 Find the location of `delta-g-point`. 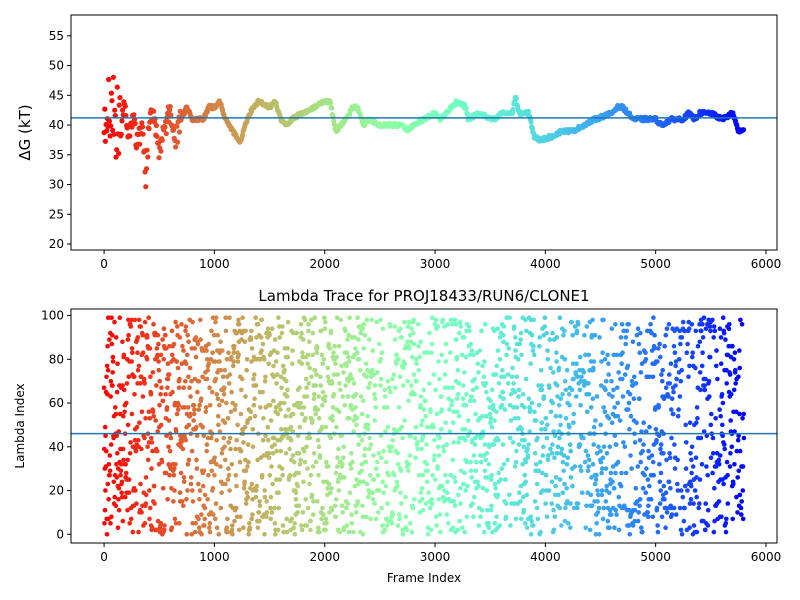

delta-g-point is located at coordinates (157, 136).